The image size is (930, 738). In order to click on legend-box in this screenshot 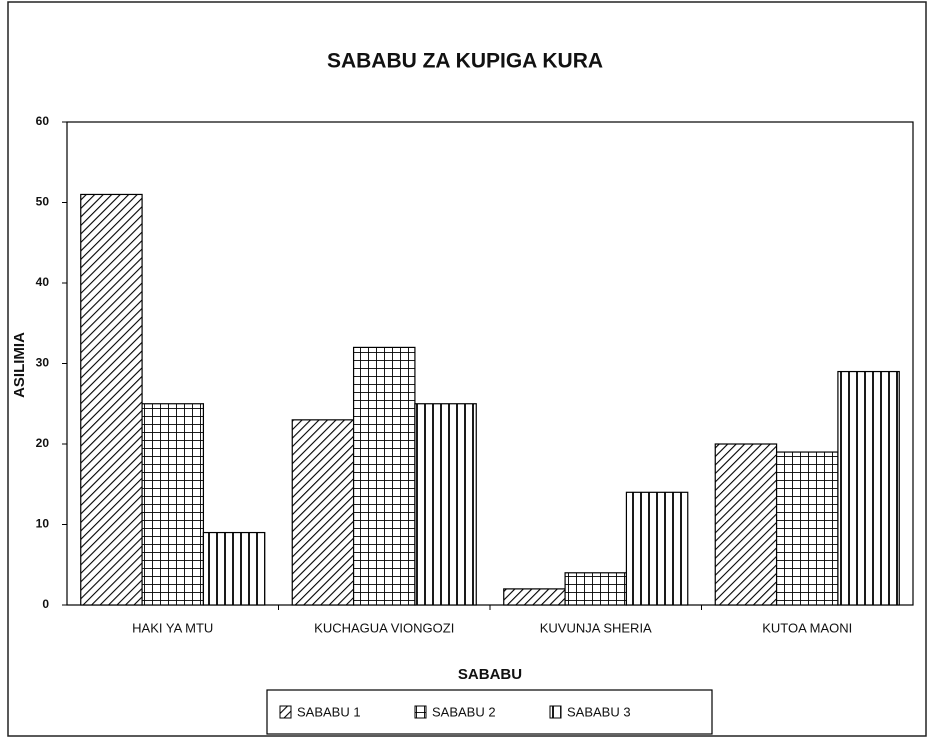, I will do `click(489, 712)`.